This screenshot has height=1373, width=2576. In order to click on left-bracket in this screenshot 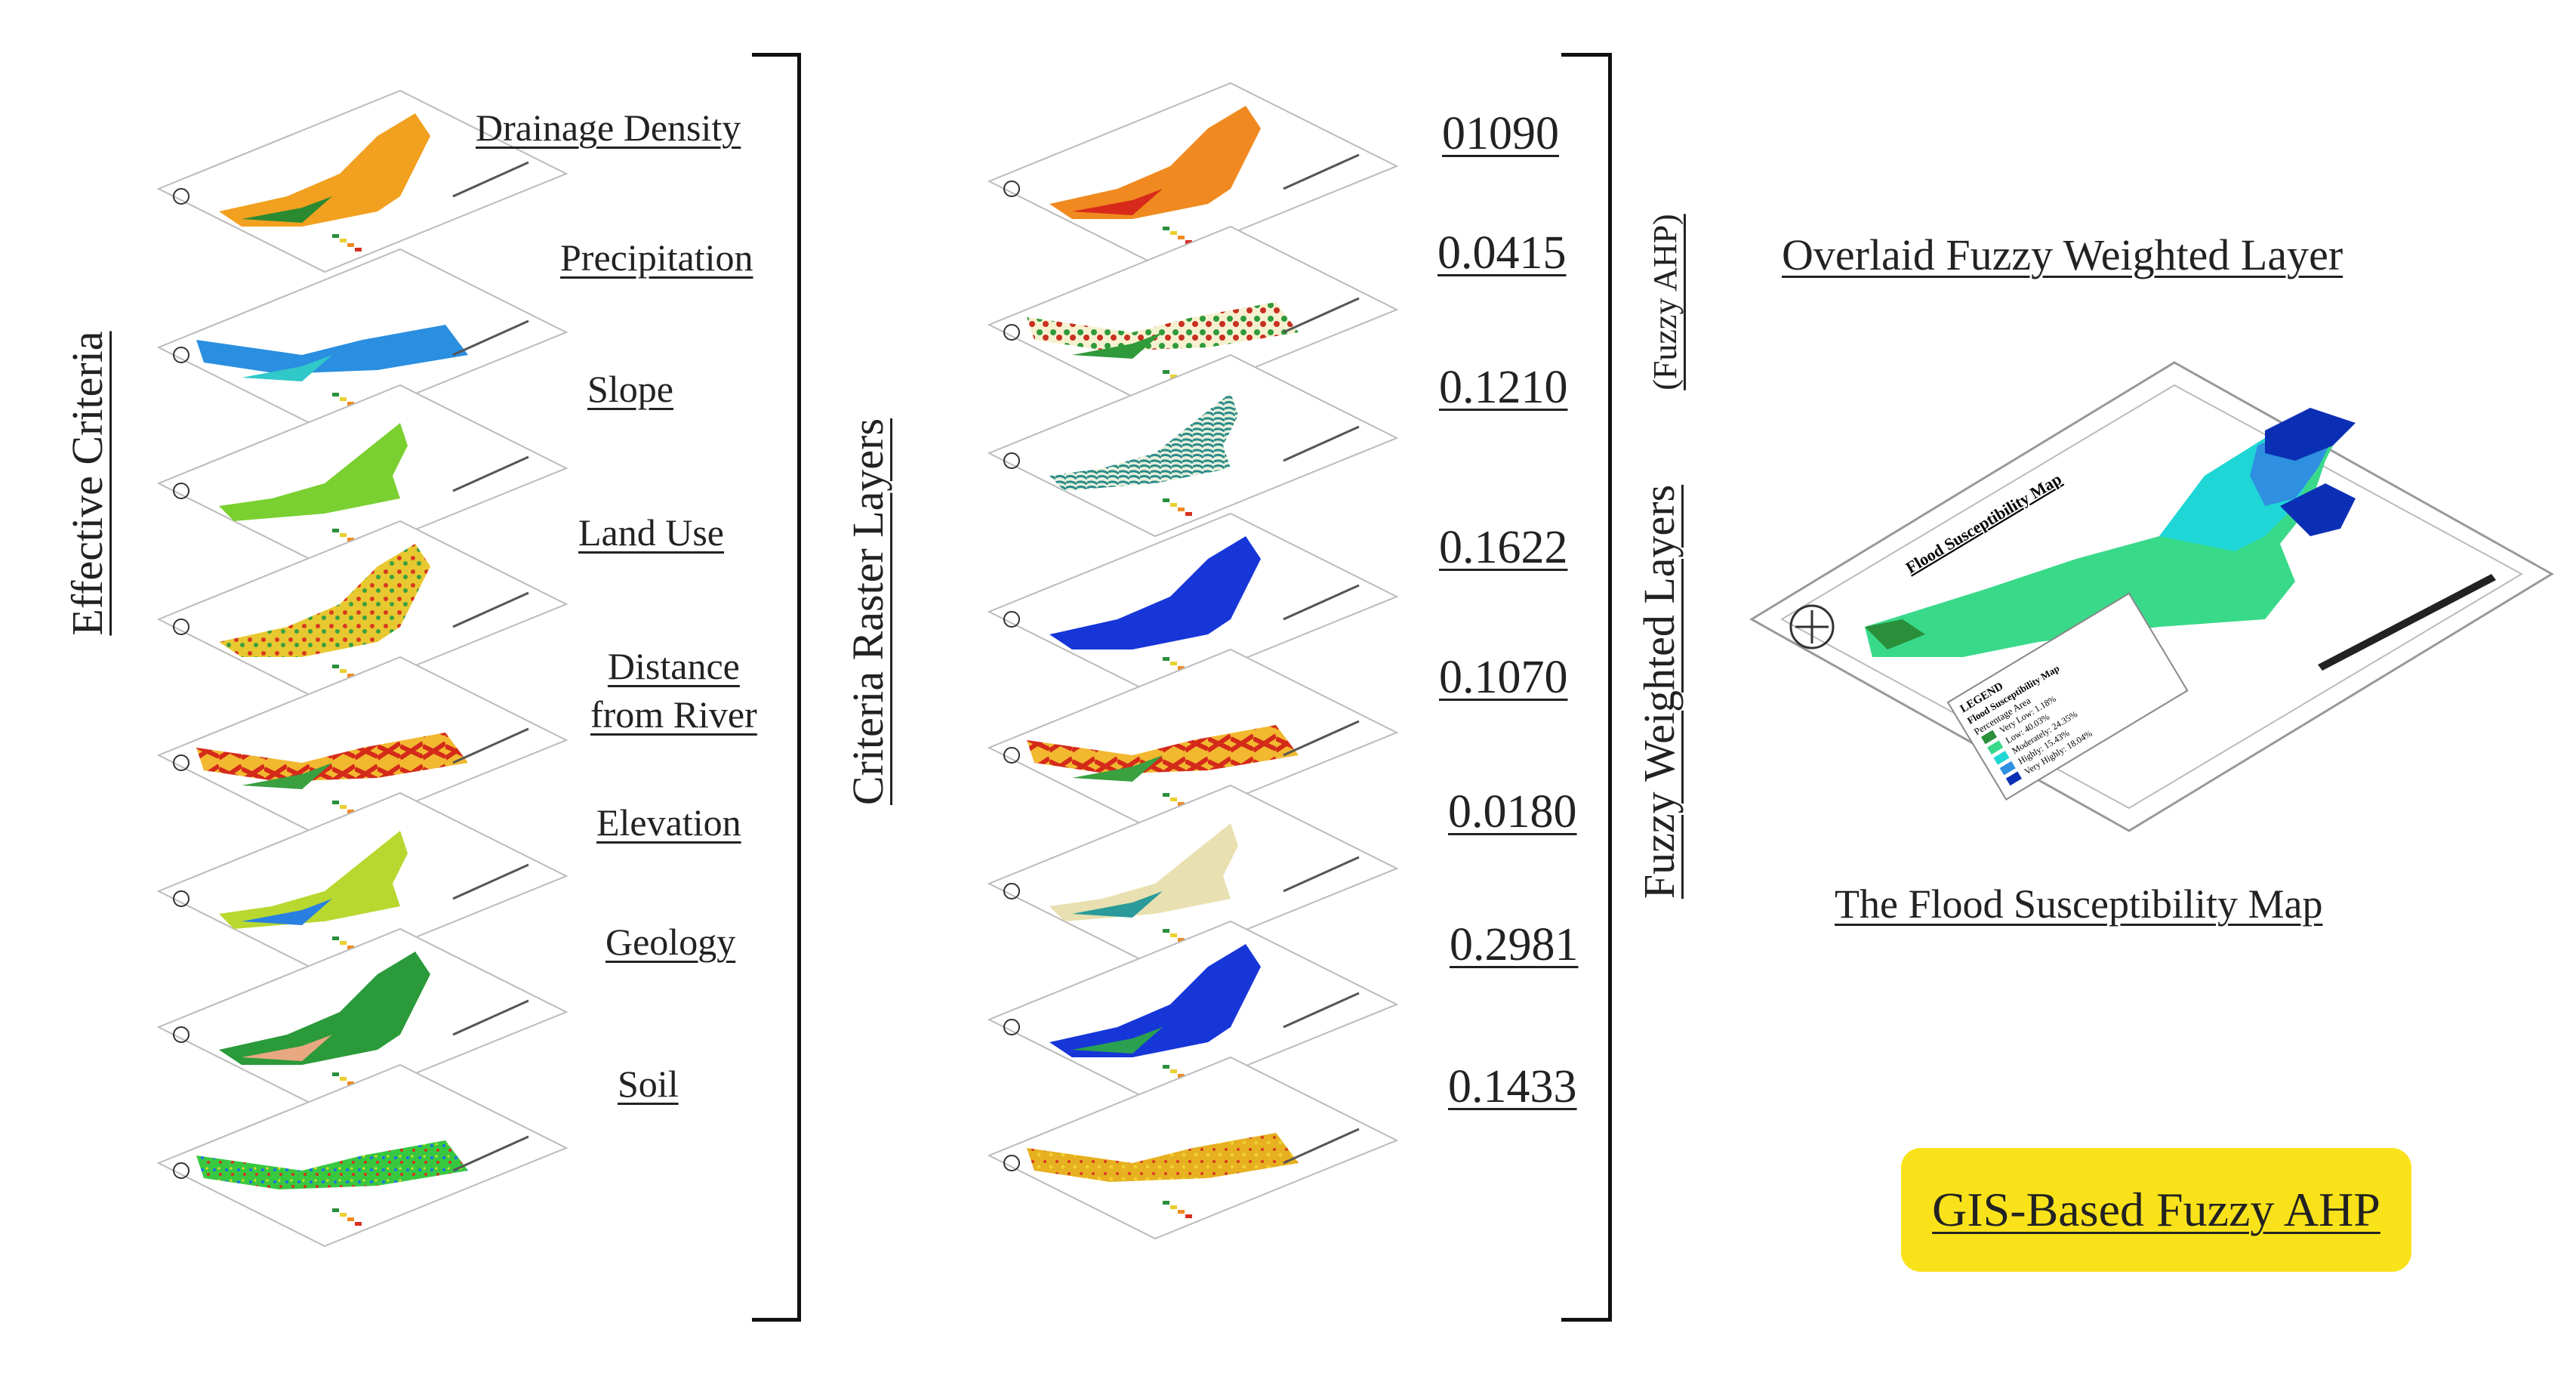, I will do `click(776, 687)`.